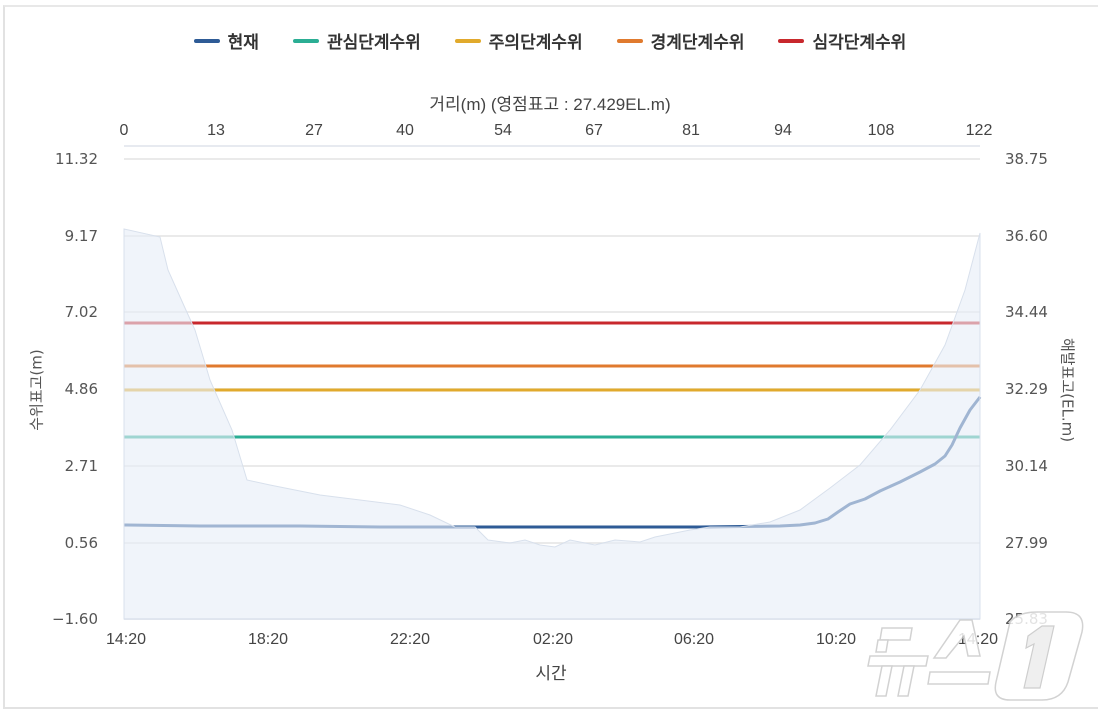 The height and width of the screenshot is (712, 1100). I want to click on right-axis-tick: 32.29, so click(1026, 389).